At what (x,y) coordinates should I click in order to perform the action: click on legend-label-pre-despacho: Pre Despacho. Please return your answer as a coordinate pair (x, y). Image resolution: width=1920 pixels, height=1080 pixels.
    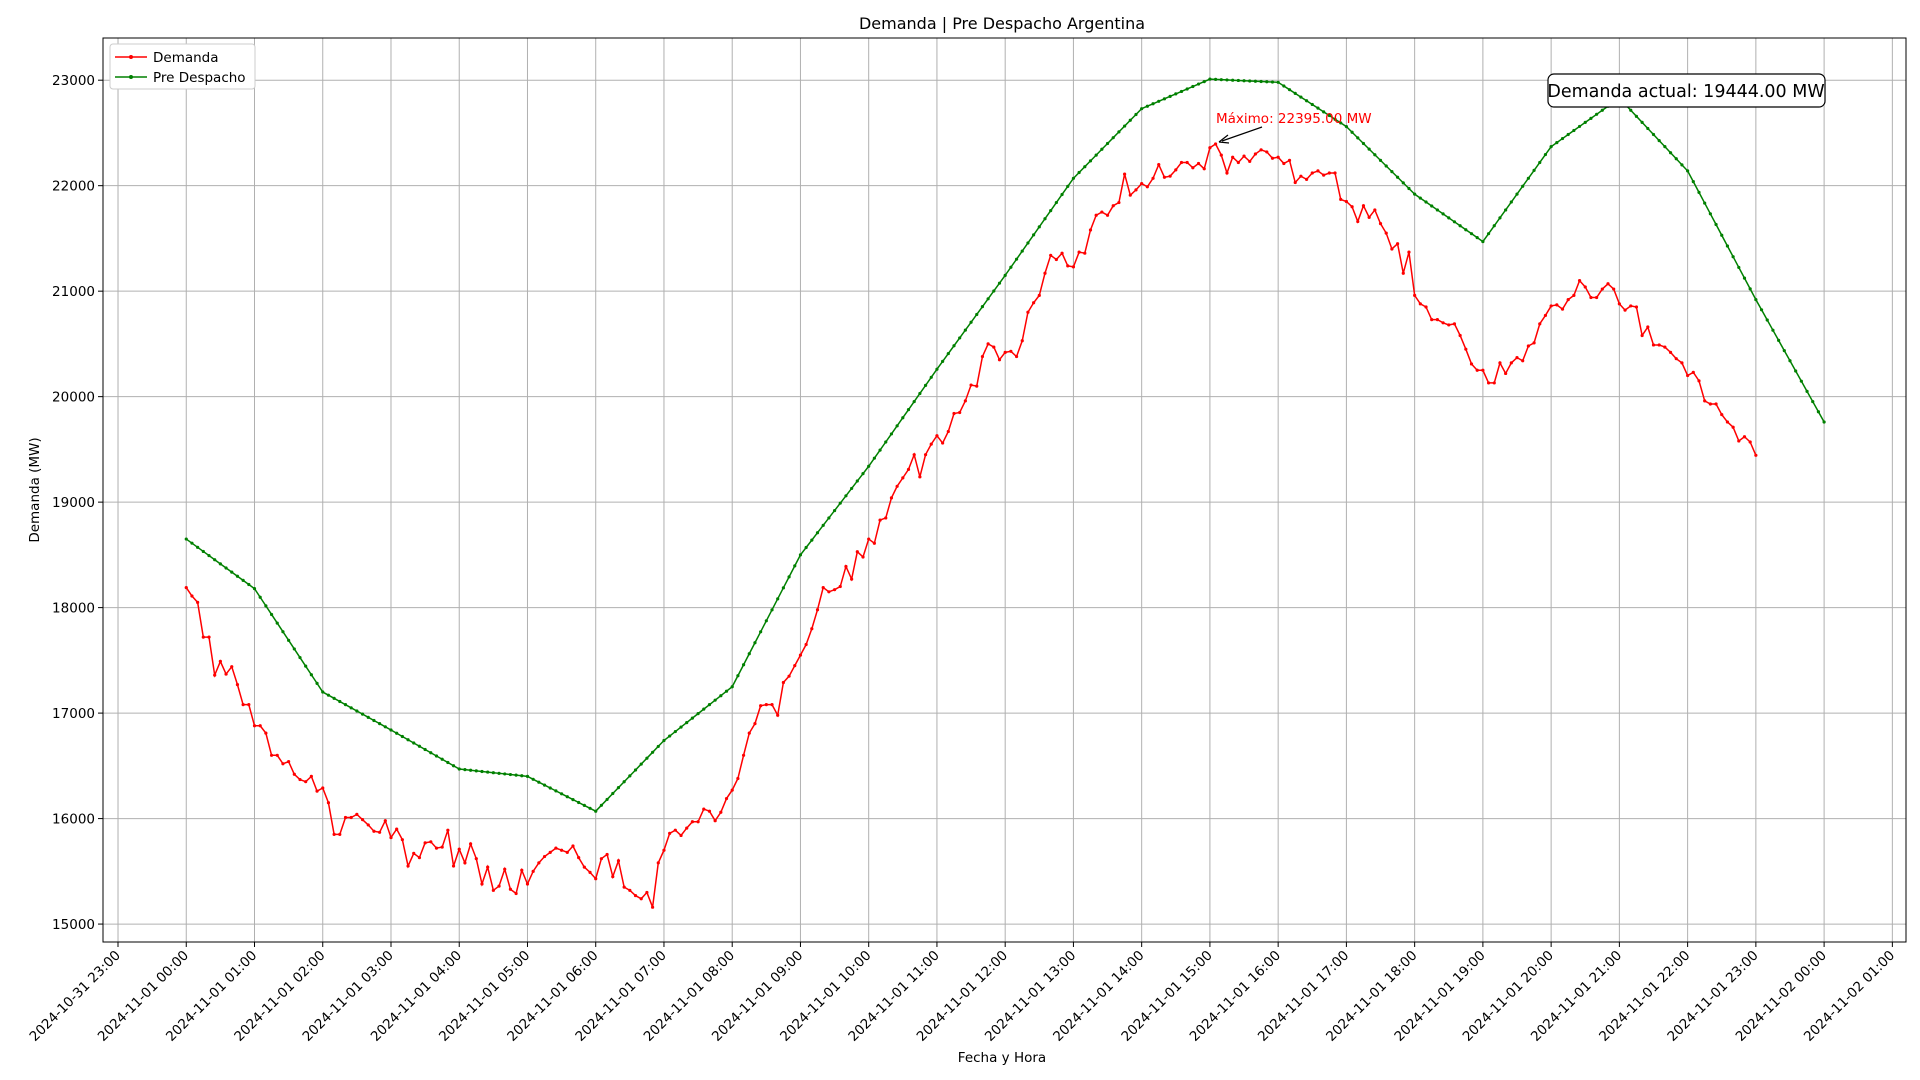
    Looking at the image, I should click on (199, 78).